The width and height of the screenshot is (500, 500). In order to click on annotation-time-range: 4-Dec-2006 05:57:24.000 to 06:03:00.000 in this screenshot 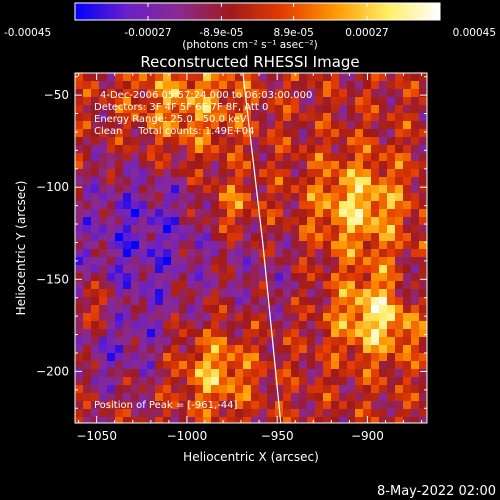, I will do `click(206, 95)`.